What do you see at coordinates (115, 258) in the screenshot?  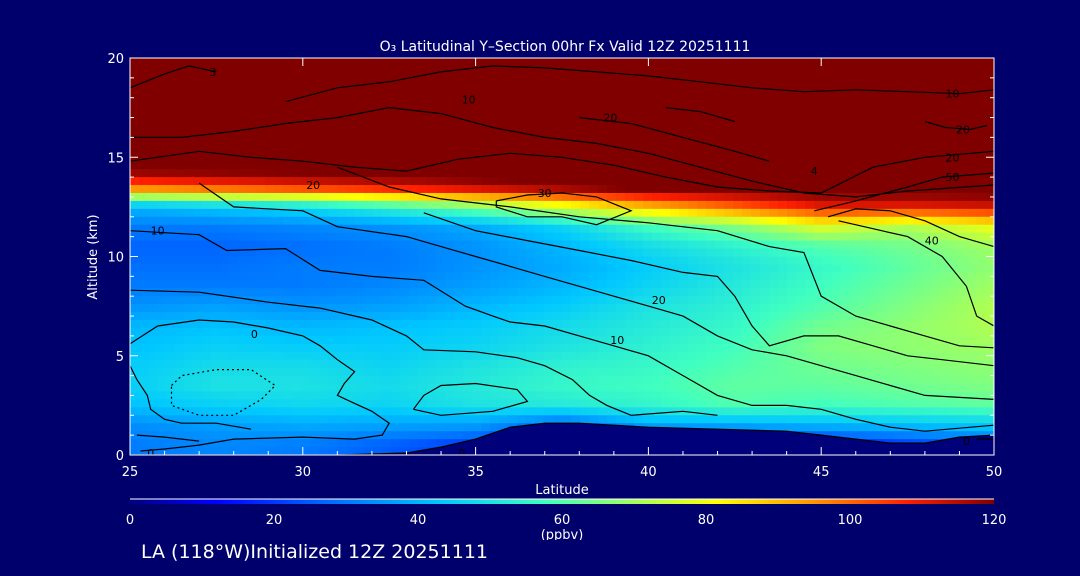 I see `y-tick-label: 10` at bounding box center [115, 258].